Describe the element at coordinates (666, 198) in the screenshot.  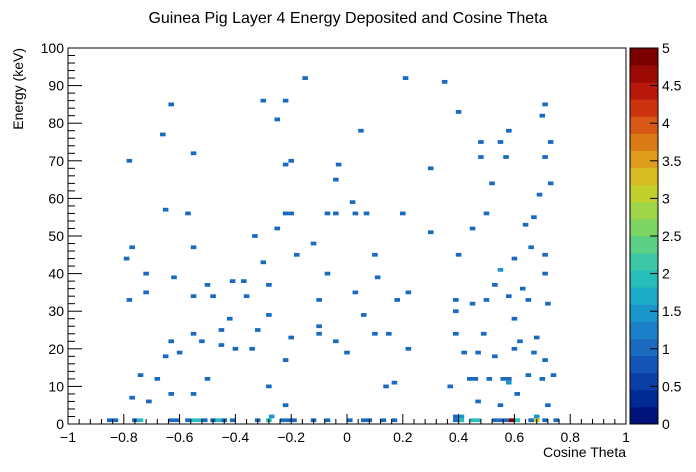
I see `color-scale-tick-label: 3` at that location.